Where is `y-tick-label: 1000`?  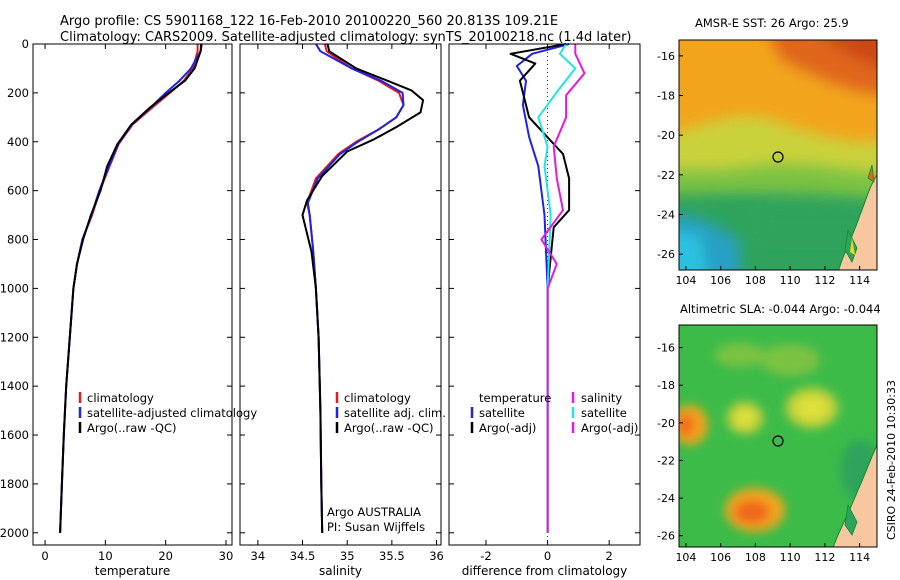
y-tick-label: 1000 is located at coordinates (14, 288).